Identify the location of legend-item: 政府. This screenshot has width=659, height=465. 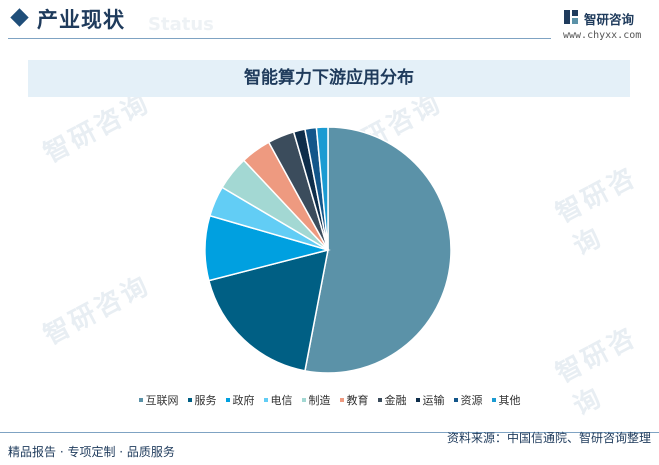
(240, 400).